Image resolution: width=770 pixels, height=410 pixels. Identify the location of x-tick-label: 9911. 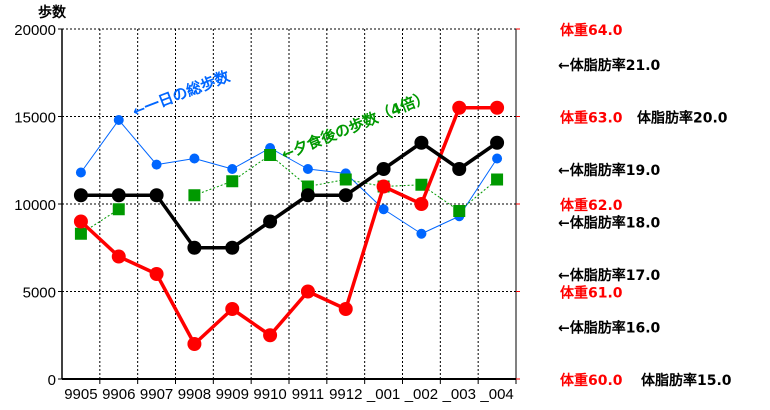
(308, 394).